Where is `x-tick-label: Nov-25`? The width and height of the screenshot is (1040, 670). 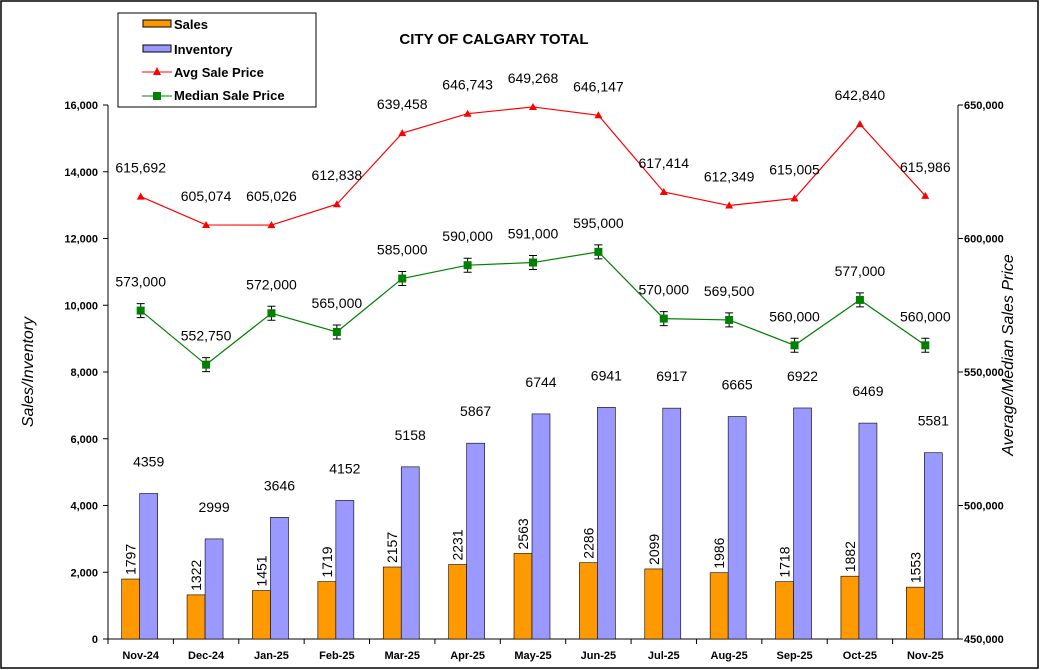
x-tick-label: Nov-25 is located at coordinates (925, 656).